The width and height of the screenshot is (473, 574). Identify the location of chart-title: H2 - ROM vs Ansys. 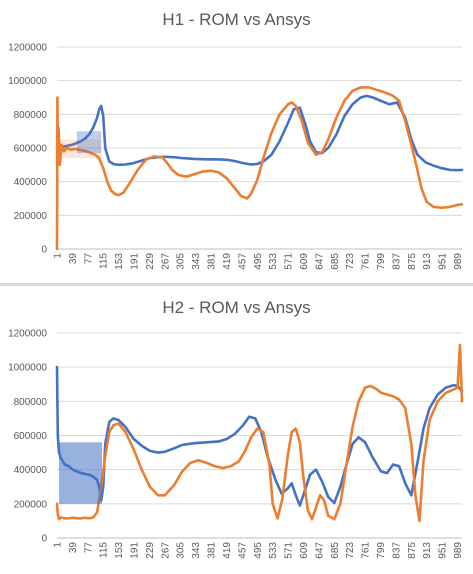
(236, 307).